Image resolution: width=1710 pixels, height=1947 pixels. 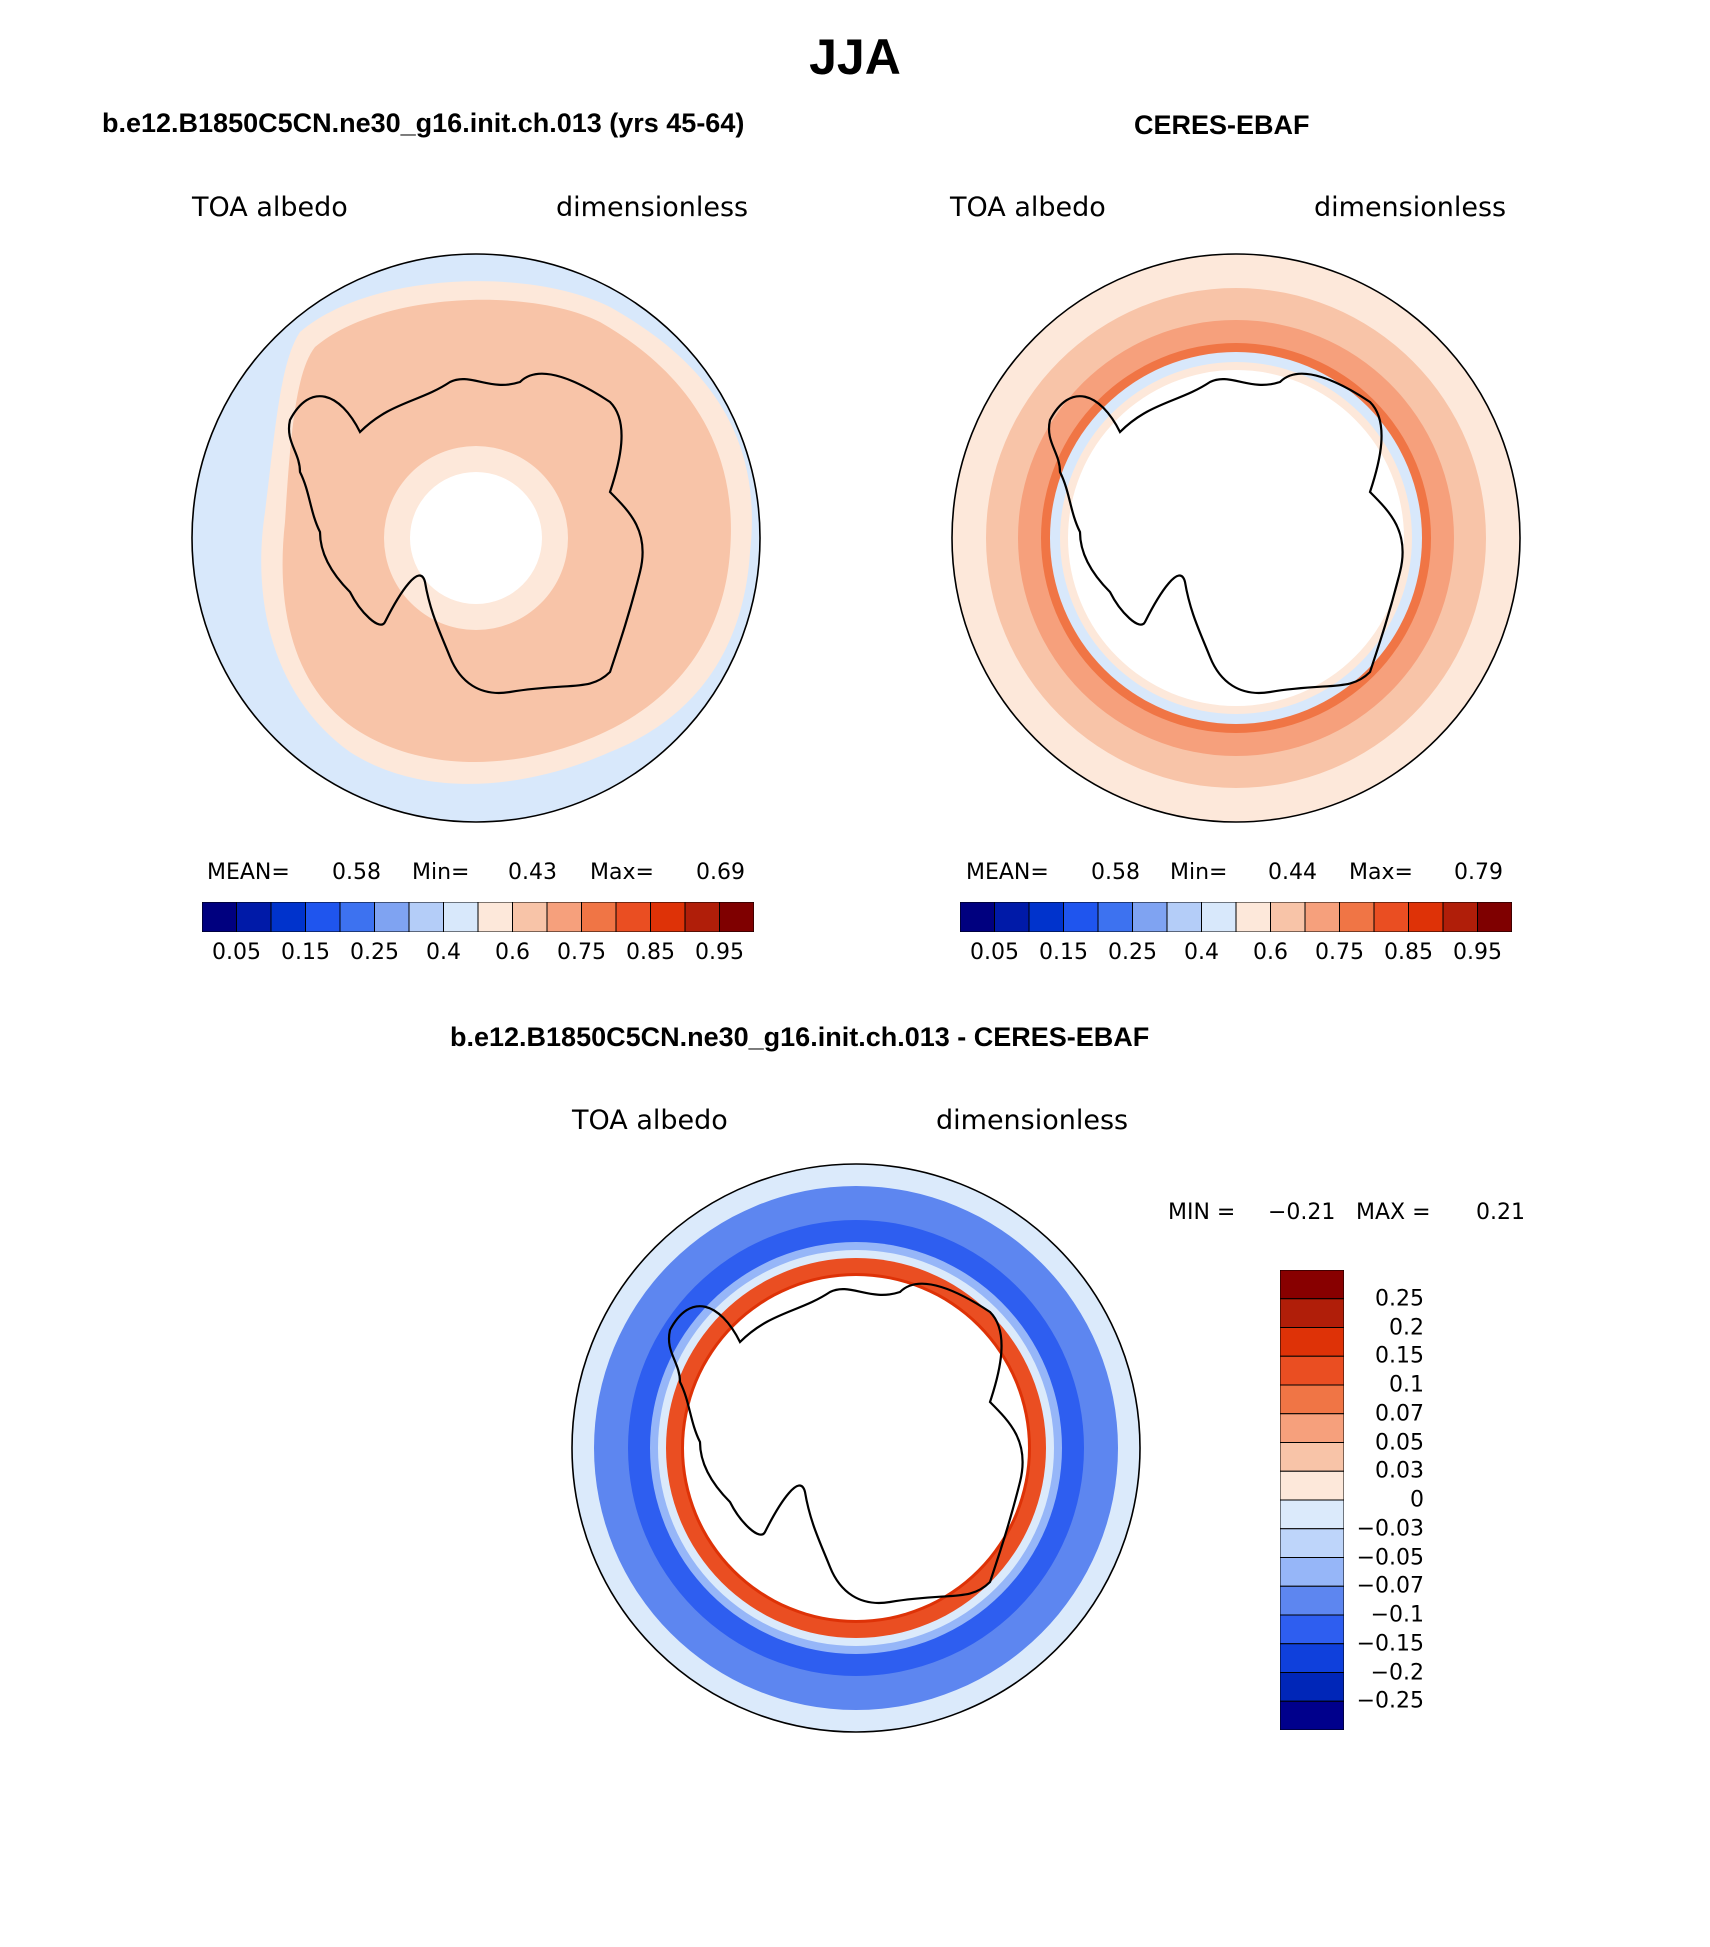 I want to click on obs-max-label: Max=, so click(x=1381, y=872).